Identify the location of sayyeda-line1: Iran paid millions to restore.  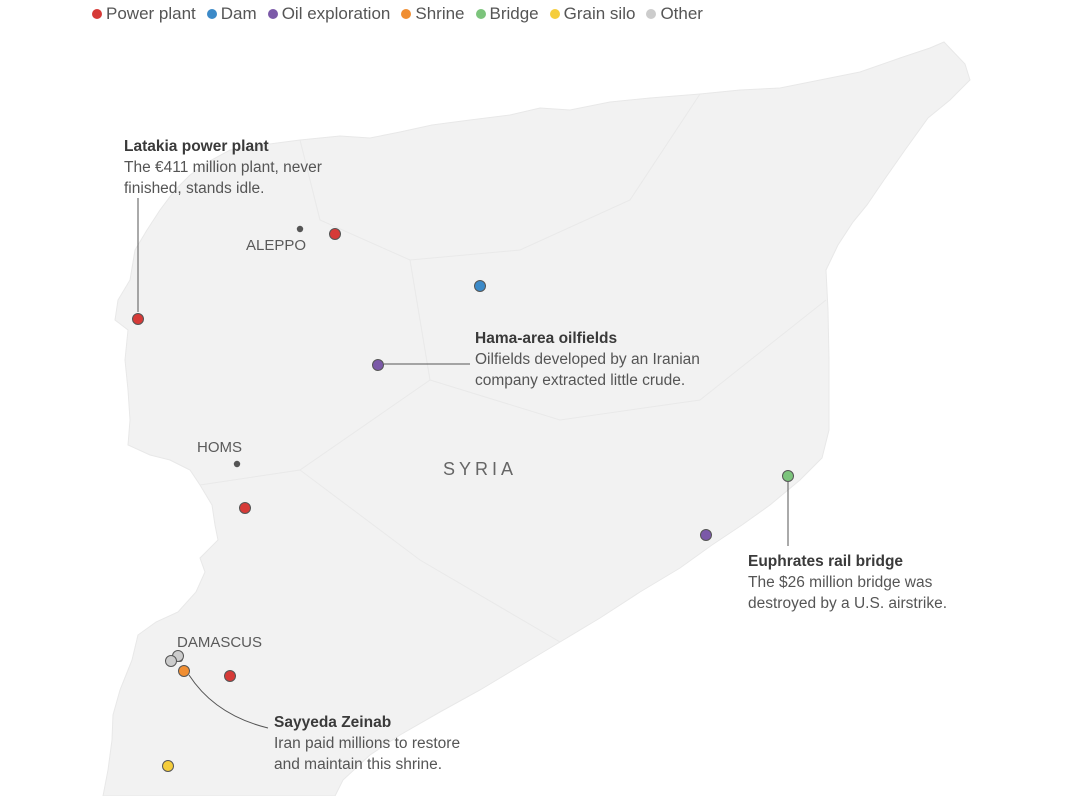
(367, 743).